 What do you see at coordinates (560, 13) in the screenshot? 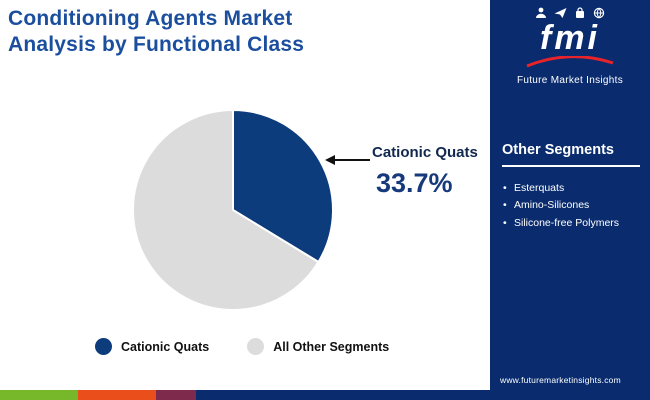
I see `plane-icon` at bounding box center [560, 13].